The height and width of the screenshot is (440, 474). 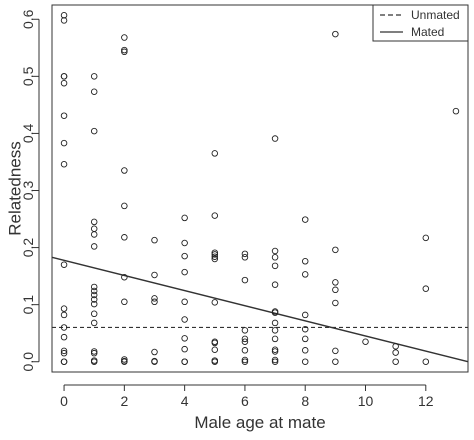 What do you see at coordinates (28, 305) in the screenshot?
I see `y-tick-label: 0.1` at bounding box center [28, 305].